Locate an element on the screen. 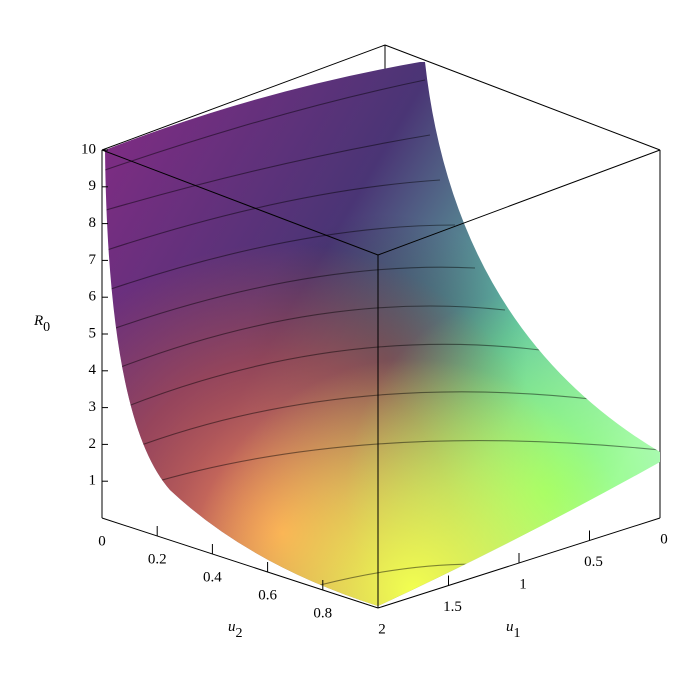  z-tick-label: 9 is located at coordinates (93, 186).